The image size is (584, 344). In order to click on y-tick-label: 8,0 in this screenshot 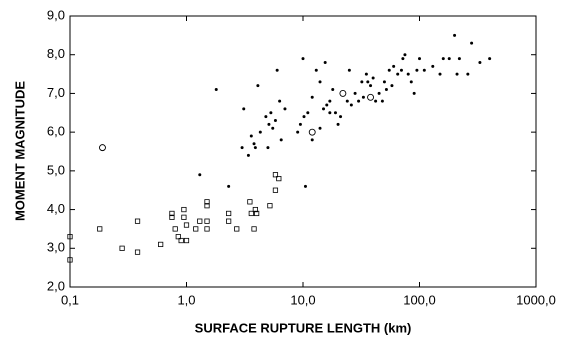, I will do `click(56, 53)`.